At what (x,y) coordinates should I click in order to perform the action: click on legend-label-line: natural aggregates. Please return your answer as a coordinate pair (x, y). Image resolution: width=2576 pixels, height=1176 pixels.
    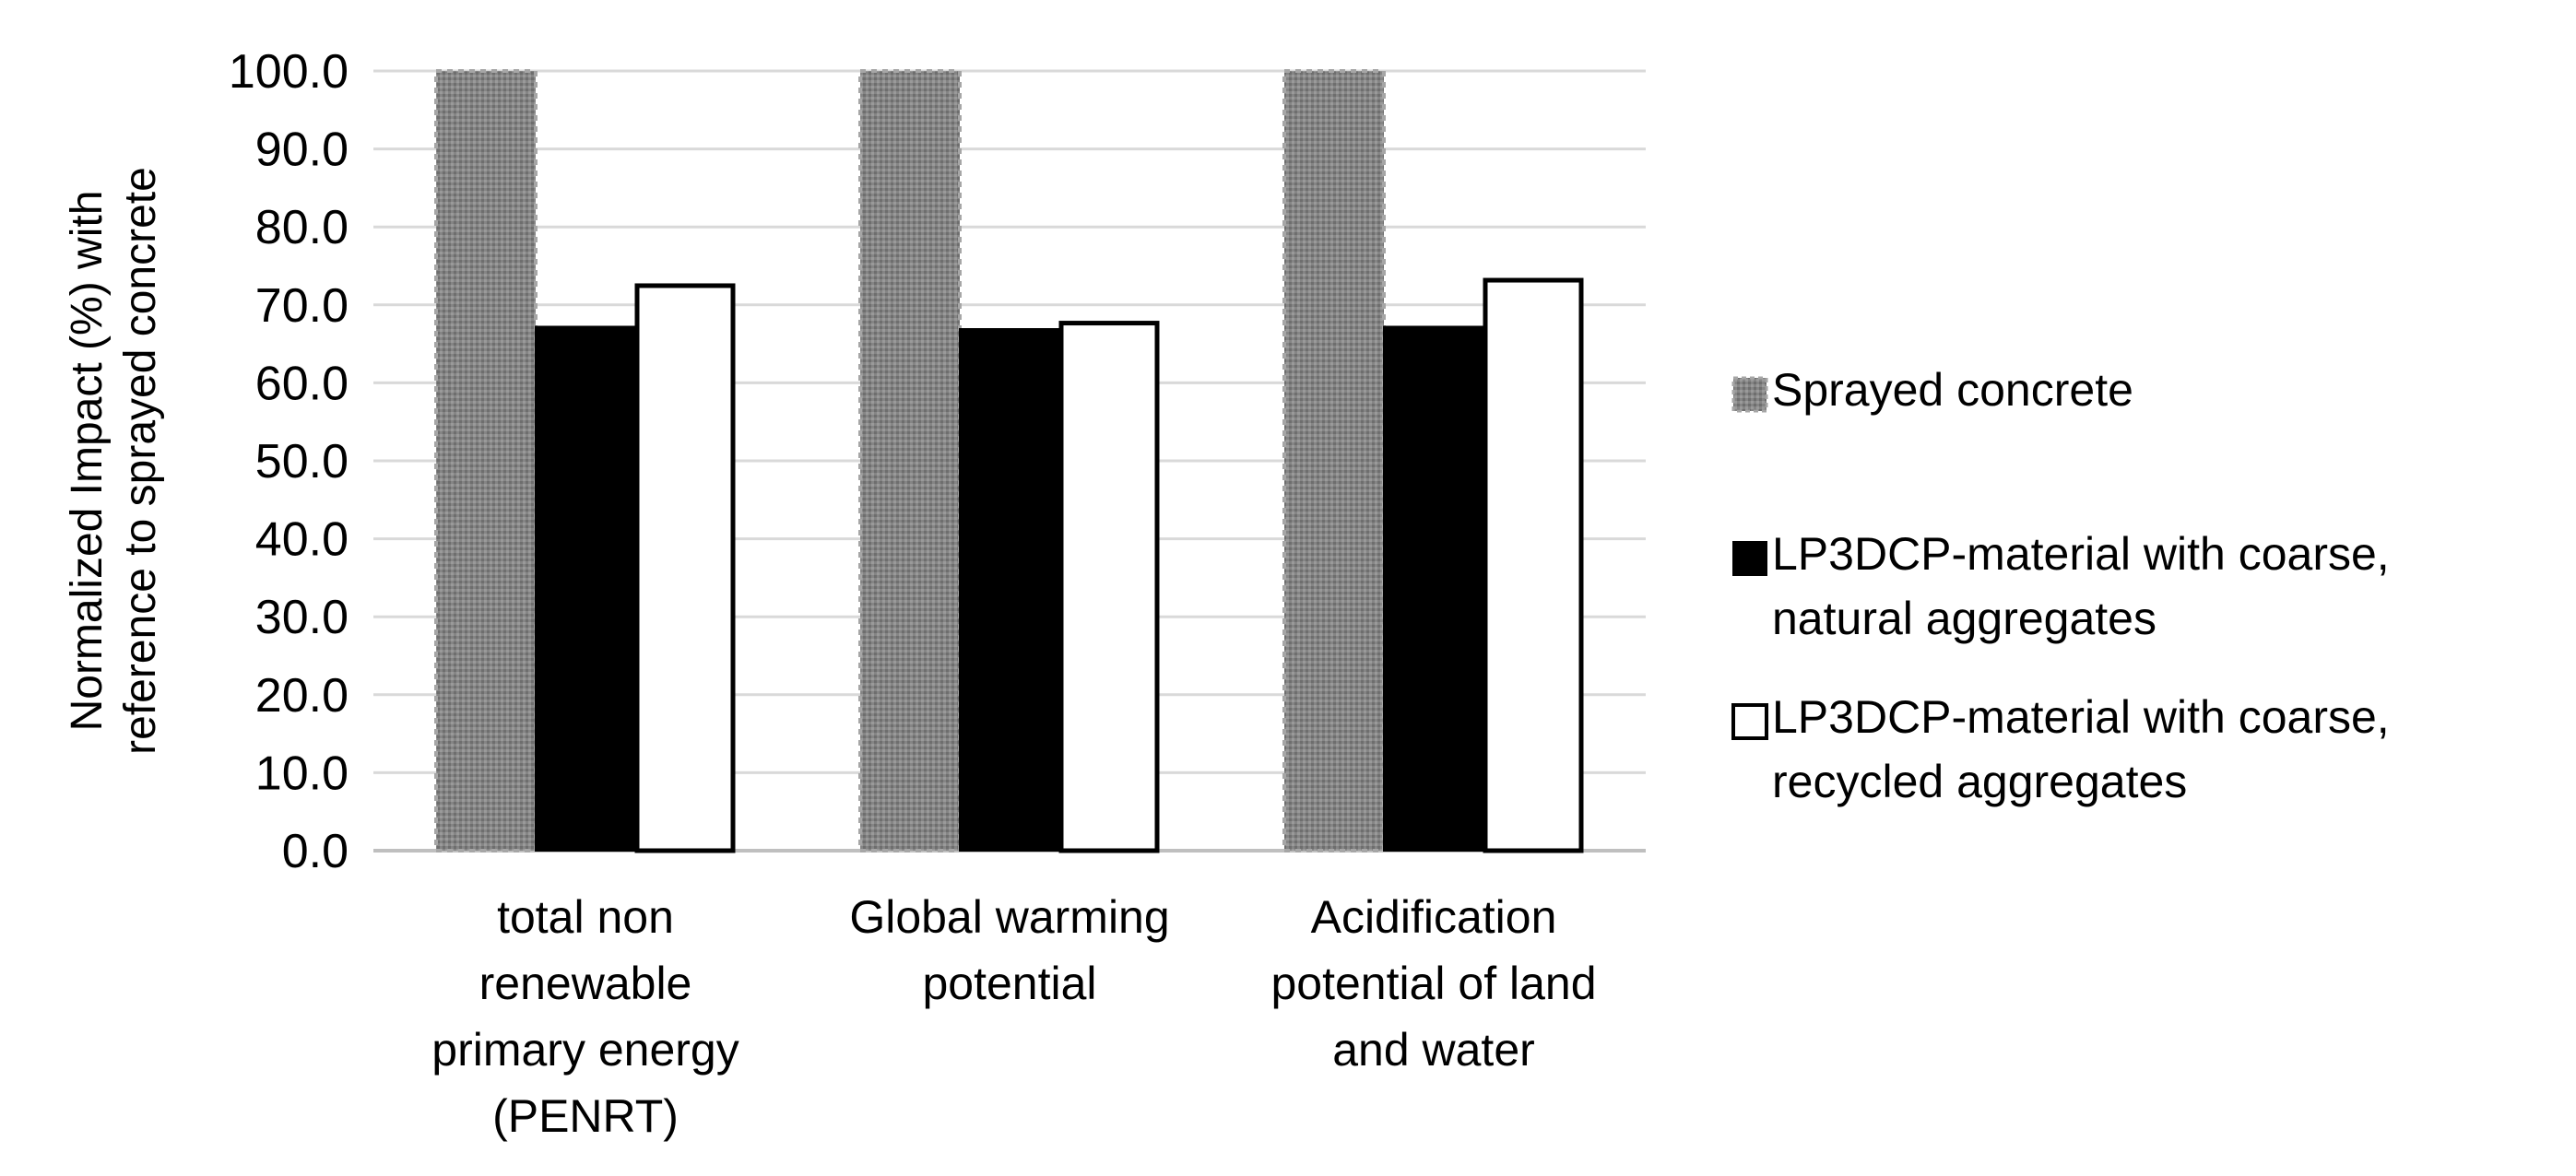
    Looking at the image, I should click on (1964, 618).